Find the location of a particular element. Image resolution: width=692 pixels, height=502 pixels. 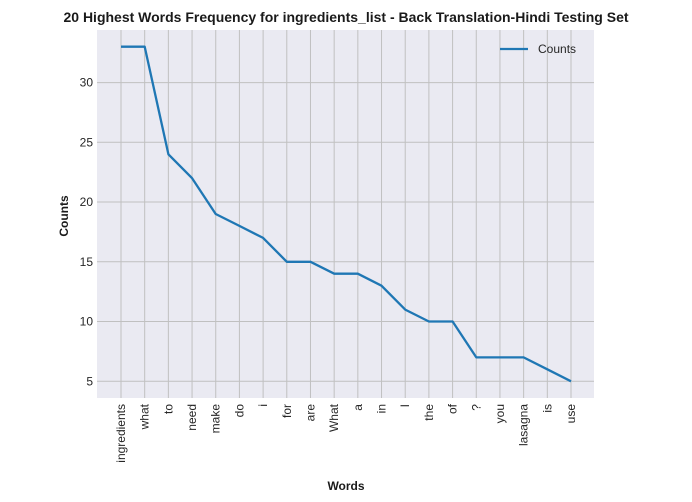

x-tick-label: in is located at coordinates (382, 408).